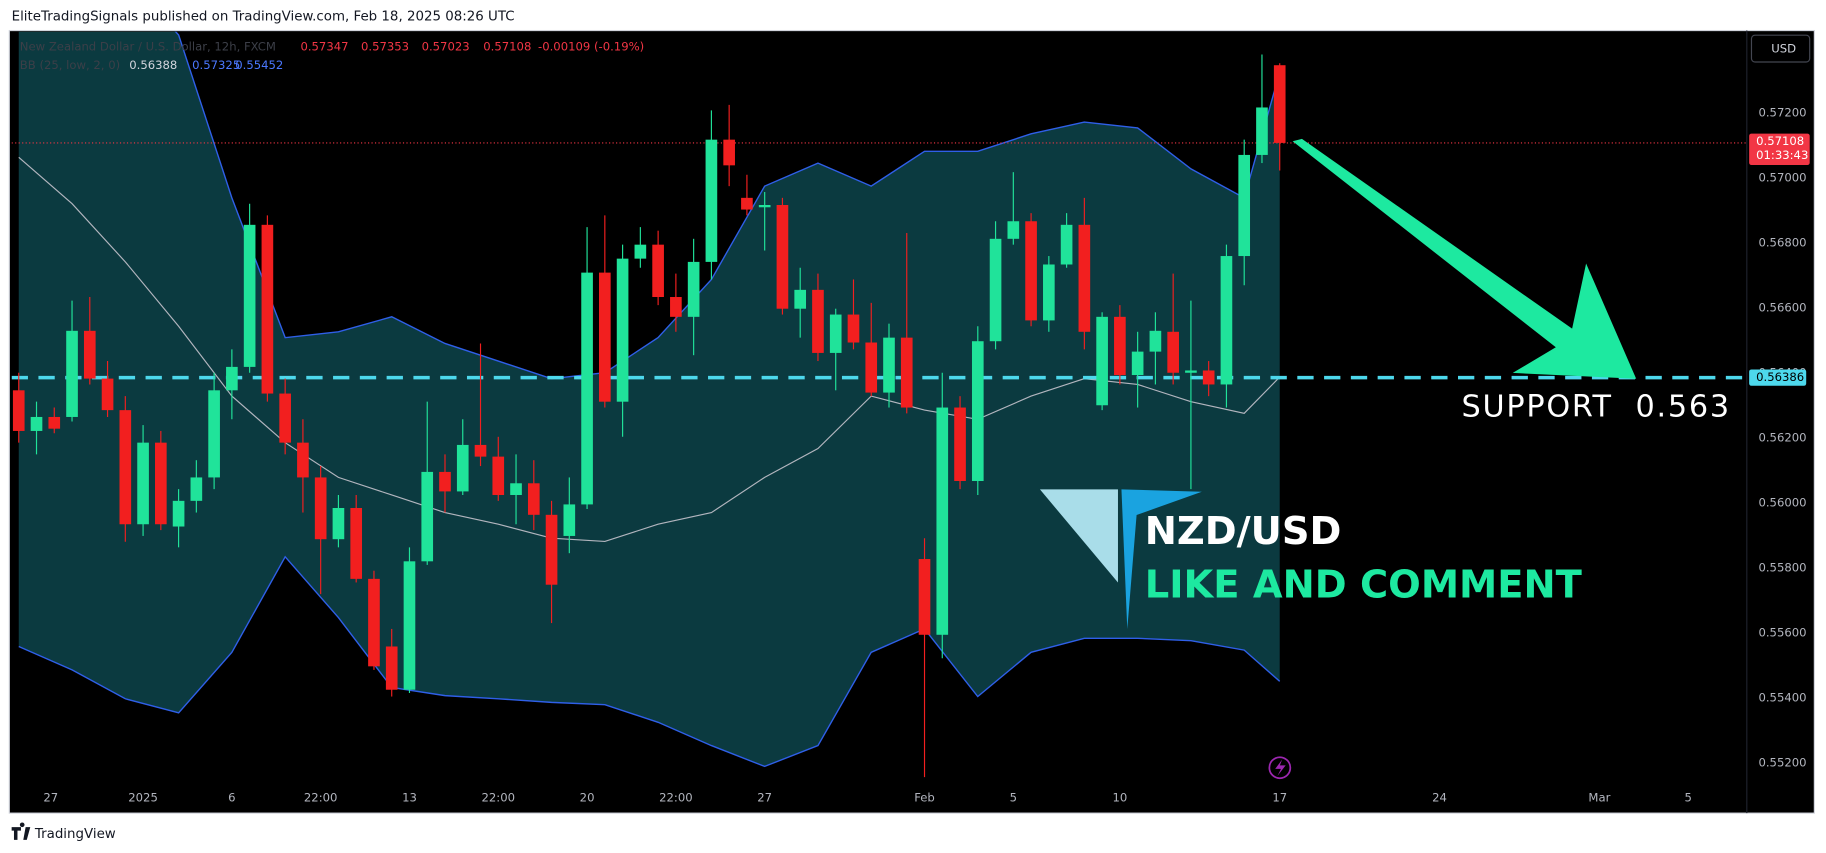 The height and width of the screenshot is (853, 1826). I want to click on y-tick-label: 0.55600, so click(1782, 633).